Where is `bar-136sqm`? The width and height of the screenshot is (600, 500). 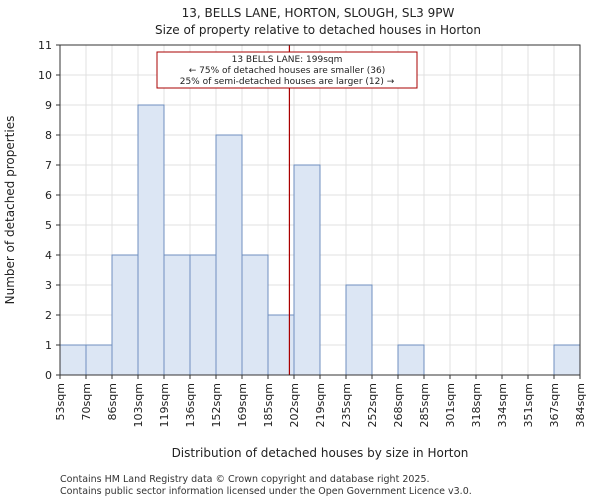
bar-136sqm is located at coordinates (203, 315).